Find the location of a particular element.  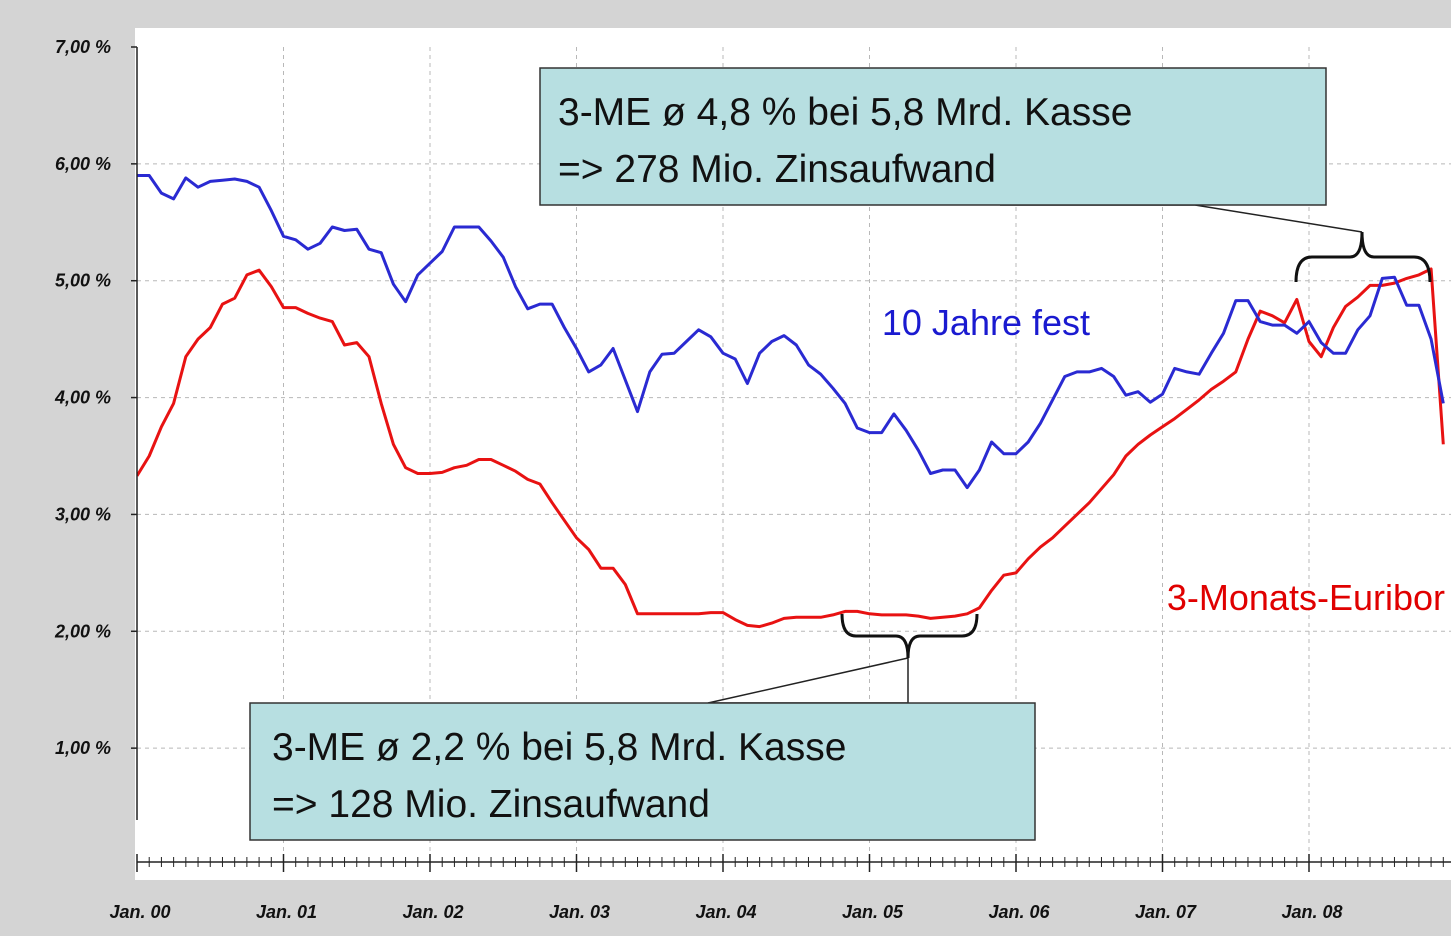

y-tick-label: 5,00 % is located at coordinates (83, 281).